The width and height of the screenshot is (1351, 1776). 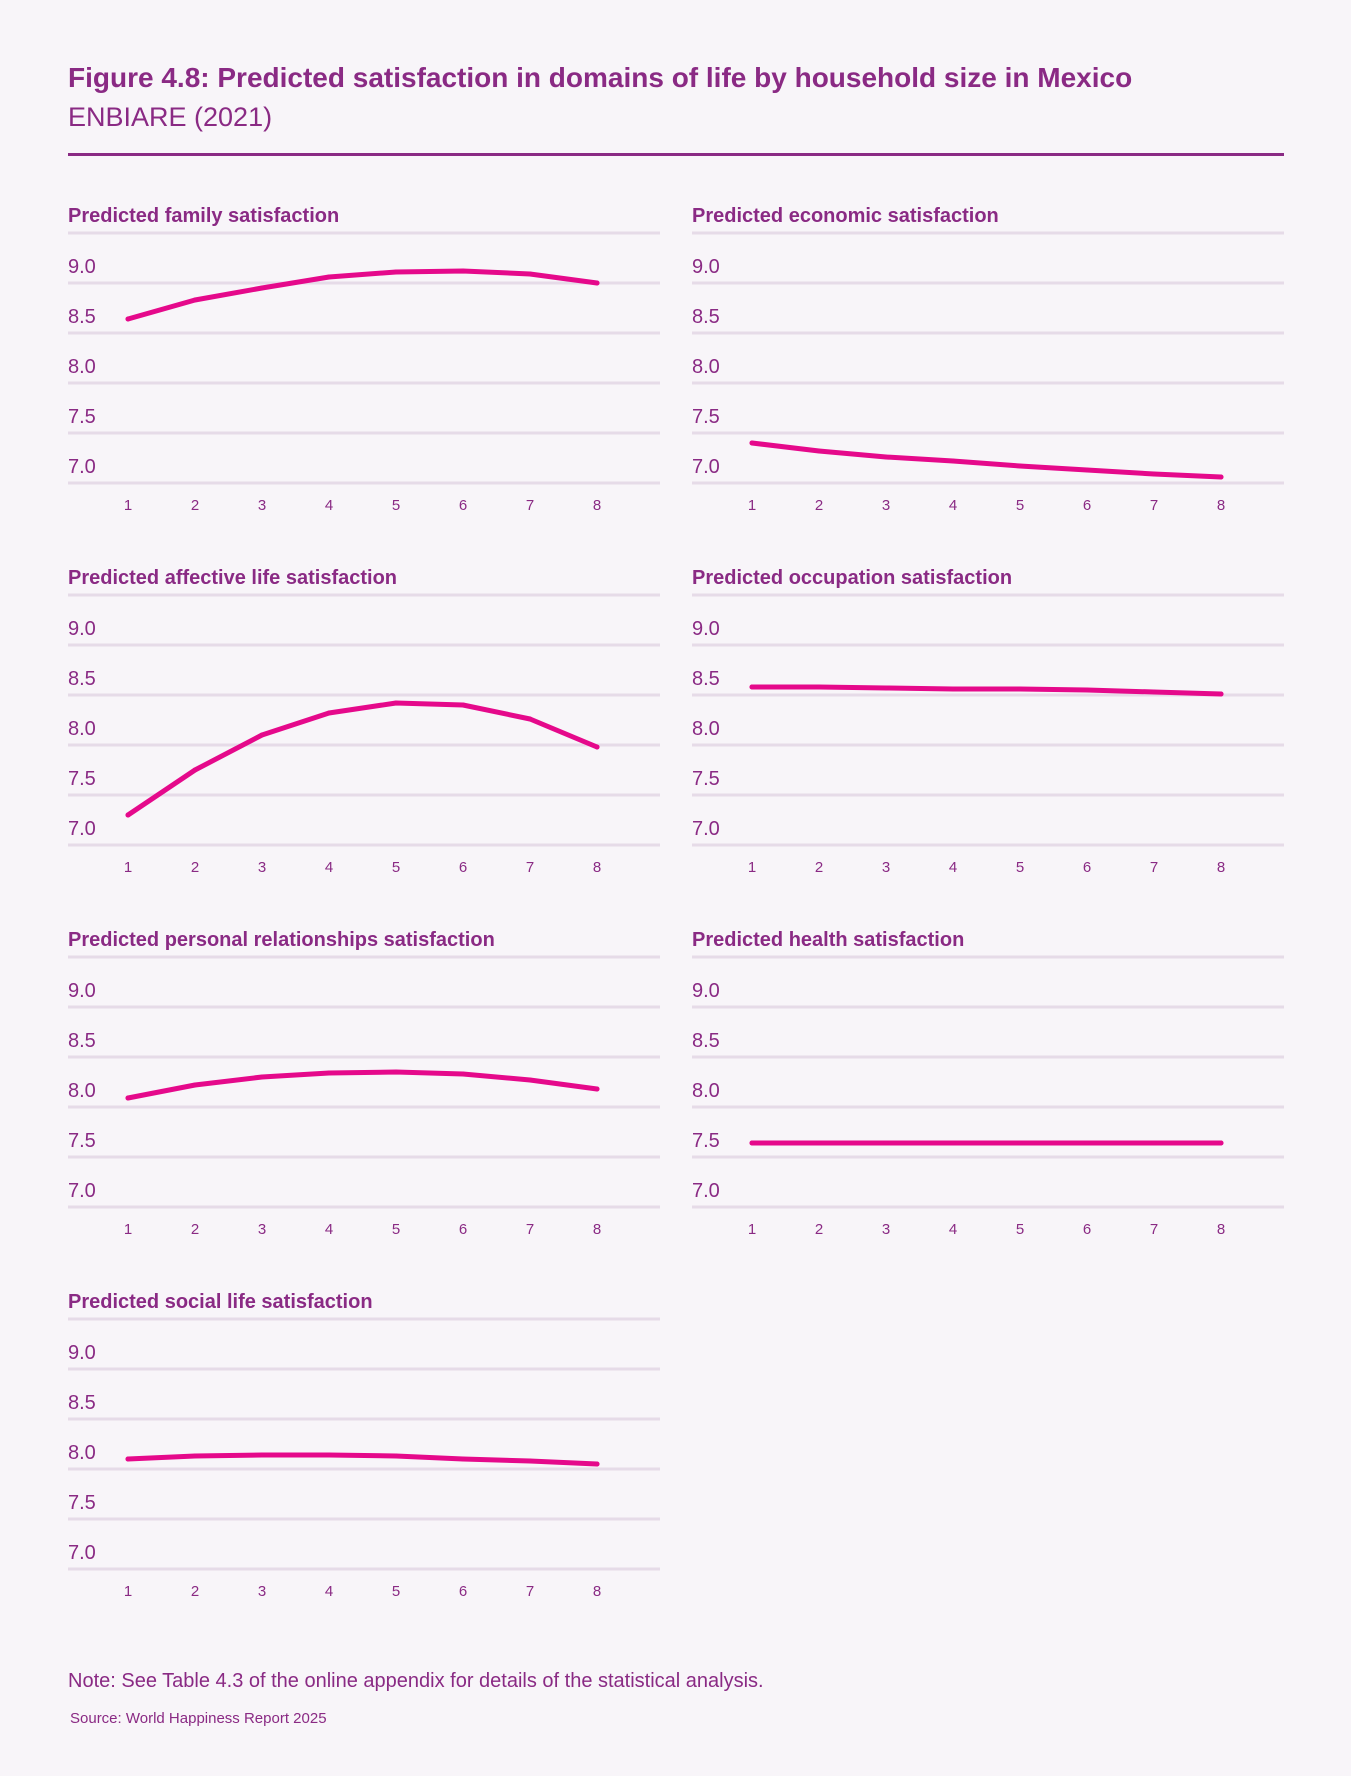 What do you see at coordinates (676, 154) in the screenshot?
I see `header-divider` at bounding box center [676, 154].